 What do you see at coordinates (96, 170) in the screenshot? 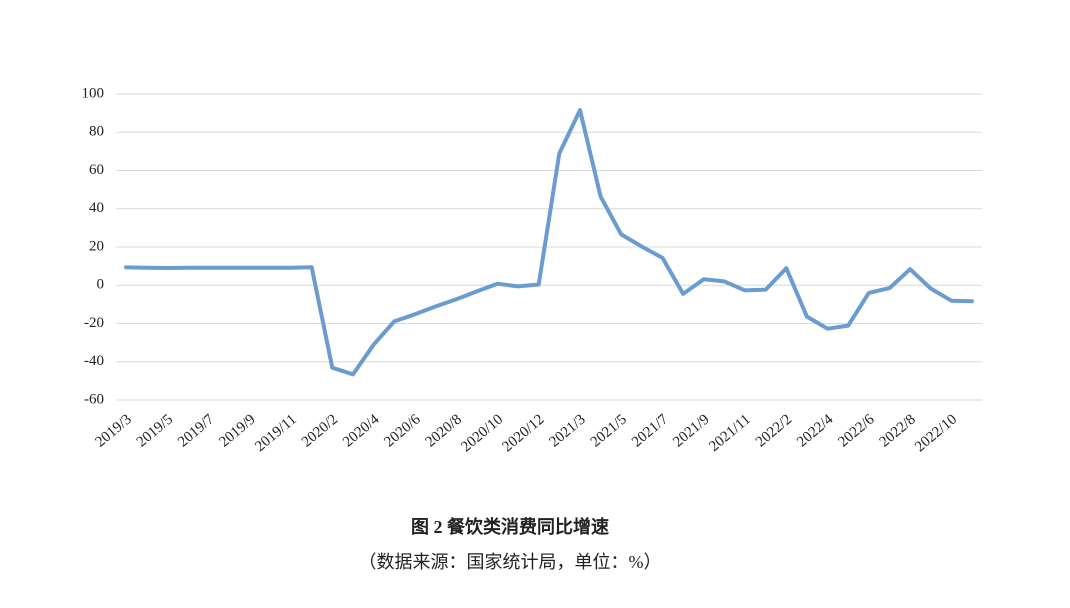
I see `y-tick-label: 60` at bounding box center [96, 170].